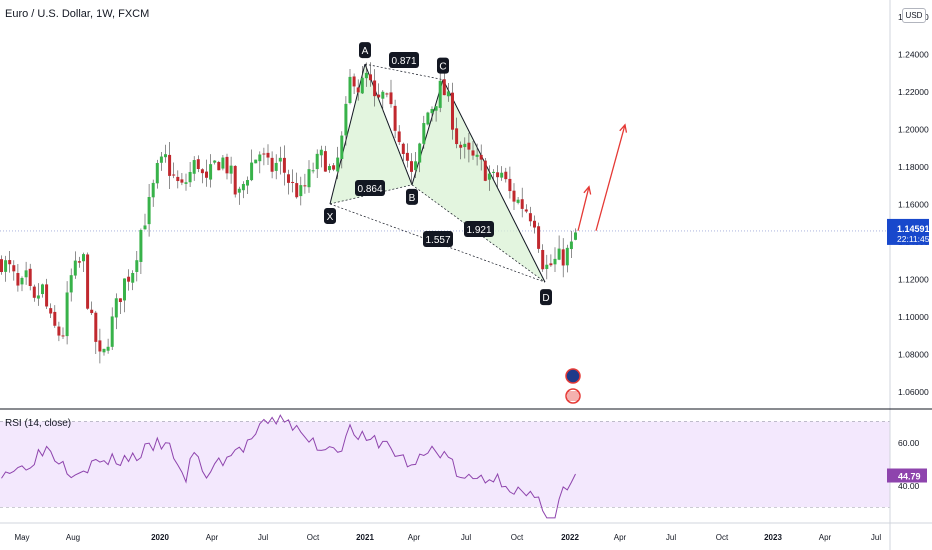  Describe the element at coordinates (404, 71) in the screenshot. I see `diag-ac` at that location.